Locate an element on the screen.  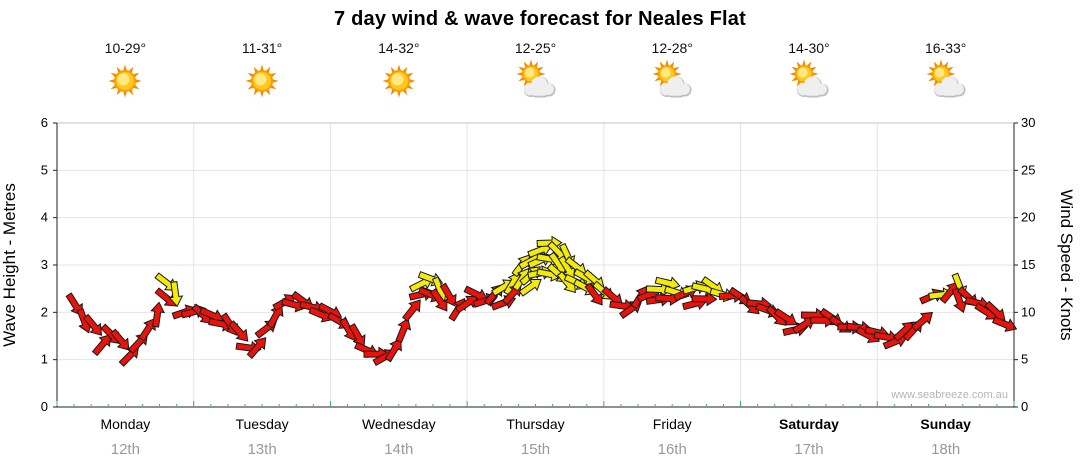
svg-text: 30 is located at coordinates (1028, 122).